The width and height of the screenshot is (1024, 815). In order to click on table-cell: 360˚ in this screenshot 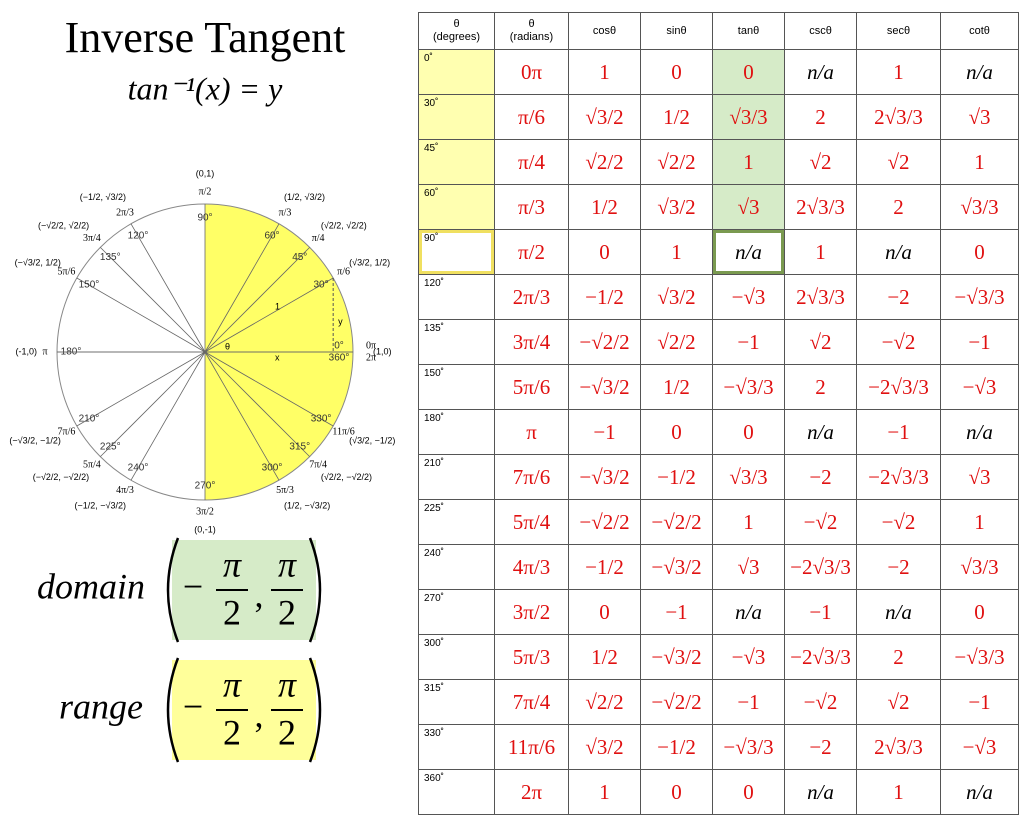, I will do `click(456, 792)`.